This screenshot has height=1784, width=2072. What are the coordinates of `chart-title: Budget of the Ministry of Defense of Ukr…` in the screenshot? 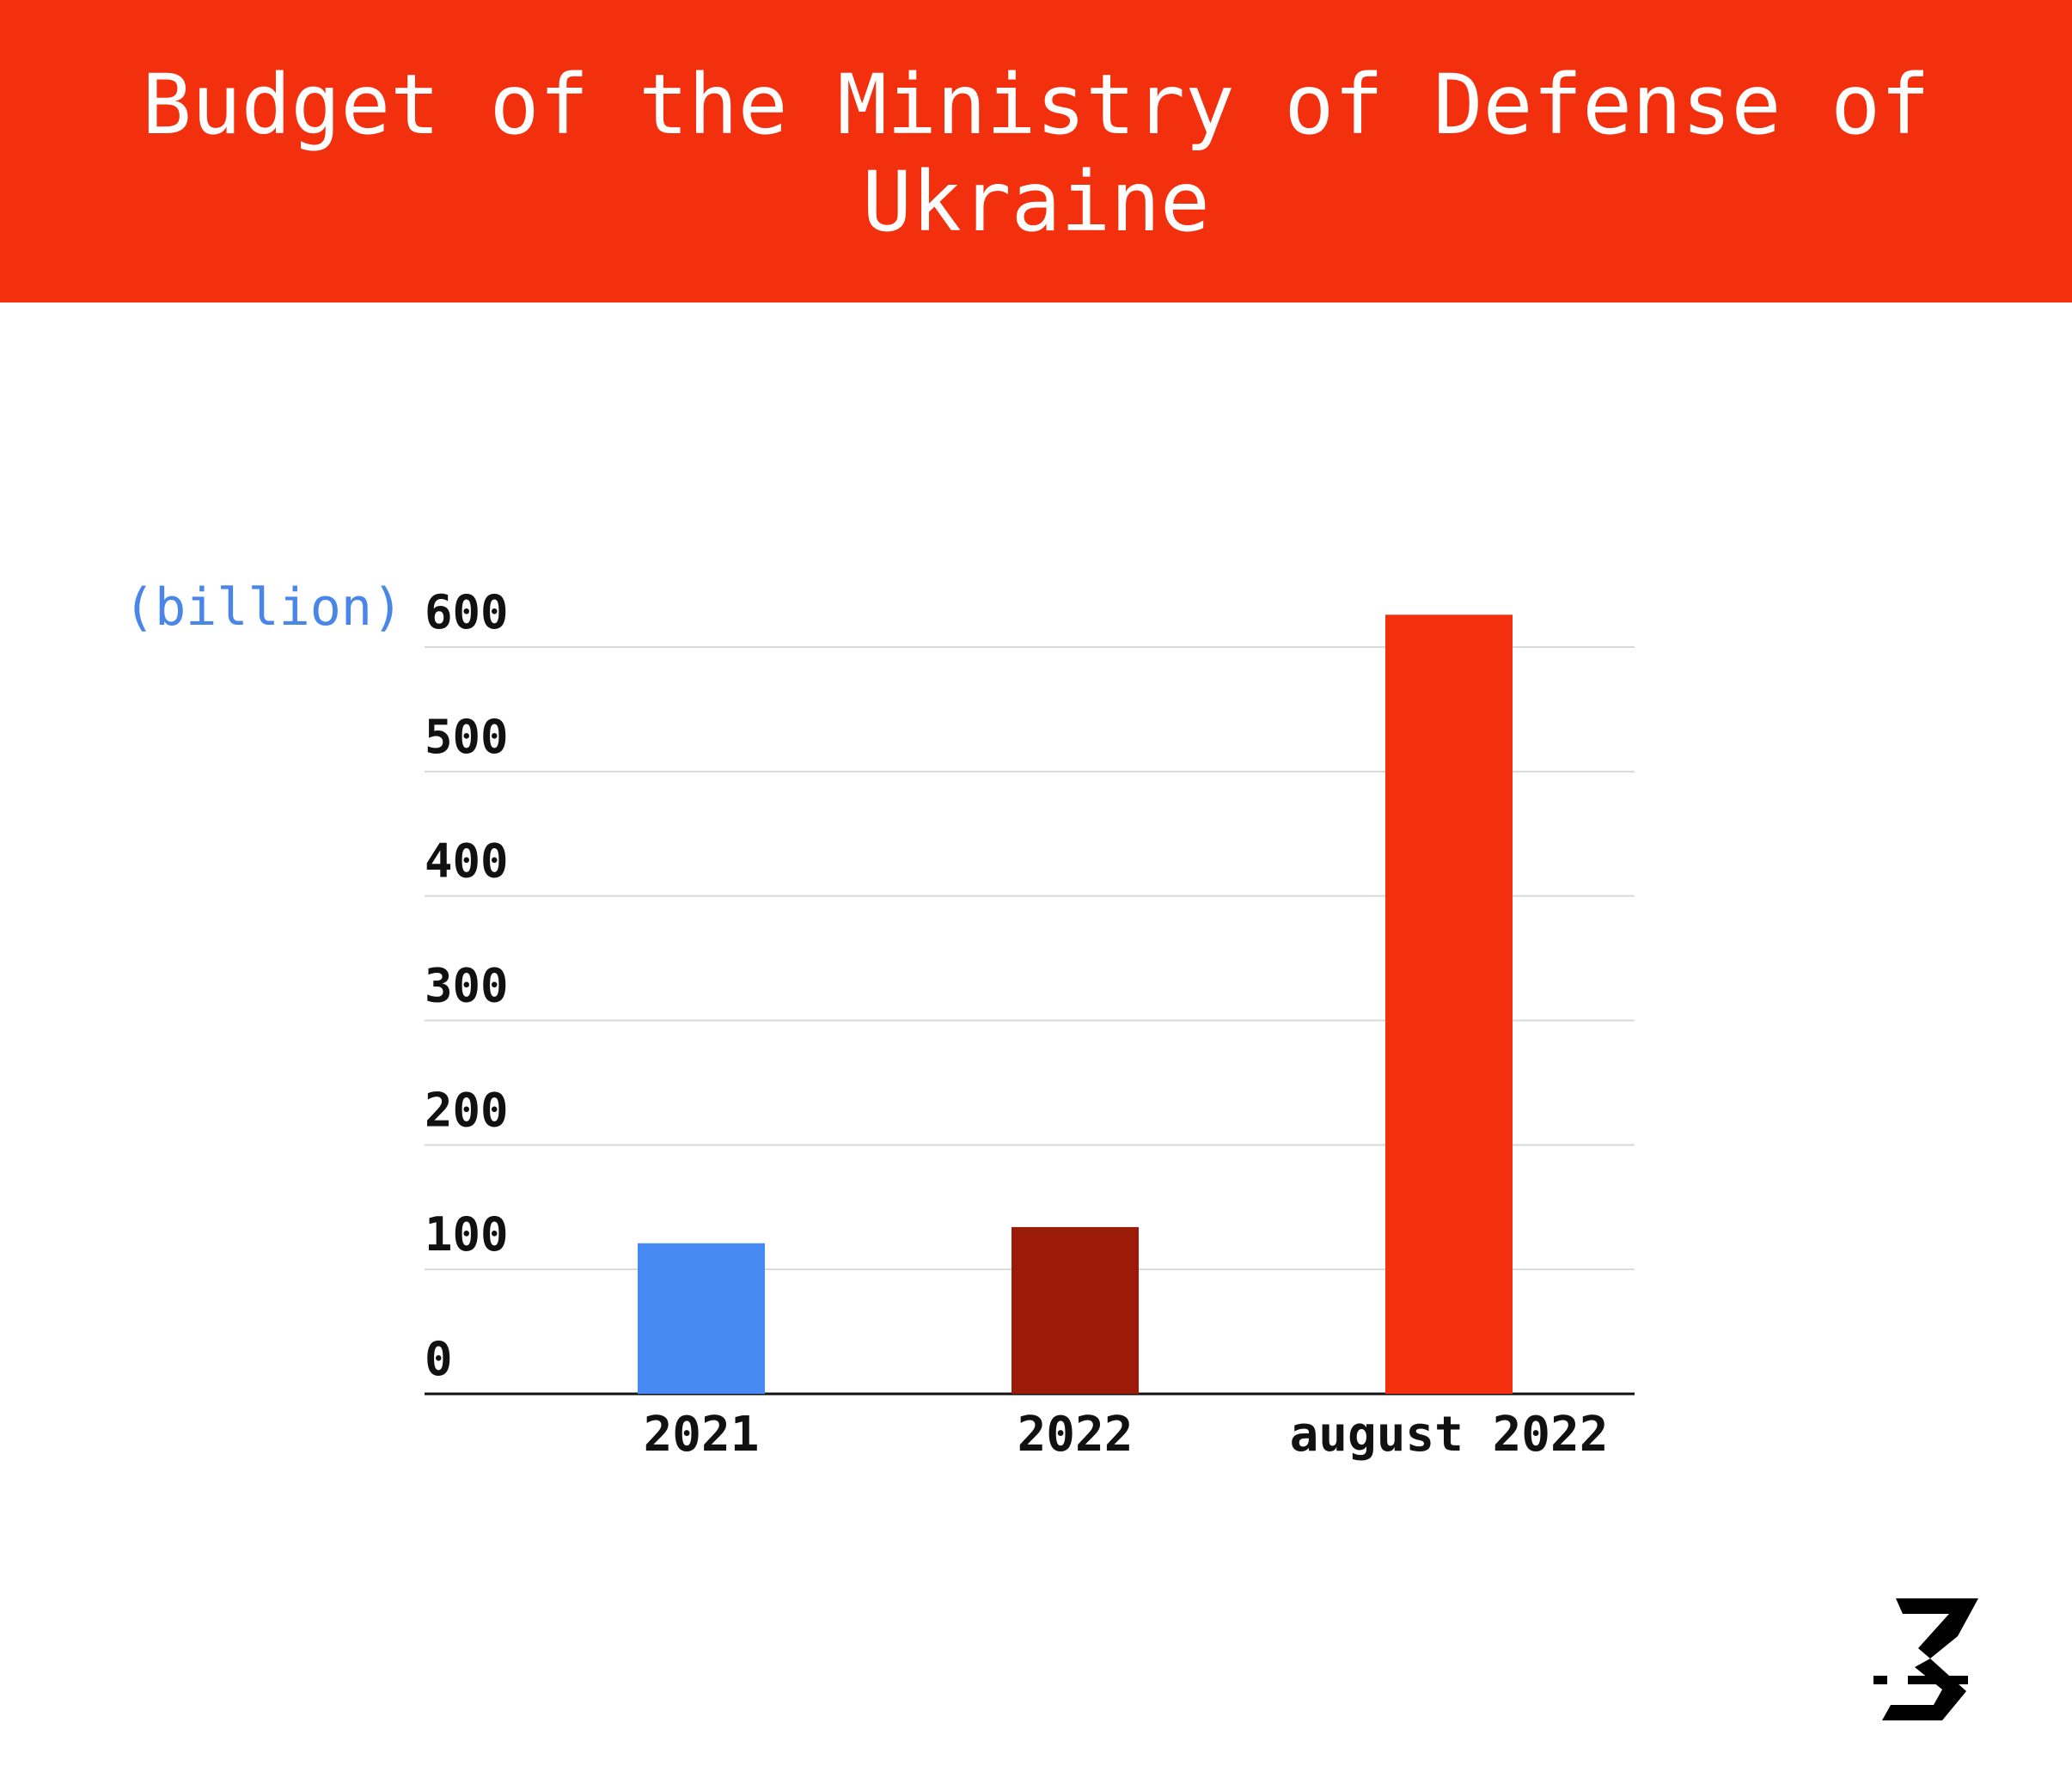 It's located at (1036, 153).